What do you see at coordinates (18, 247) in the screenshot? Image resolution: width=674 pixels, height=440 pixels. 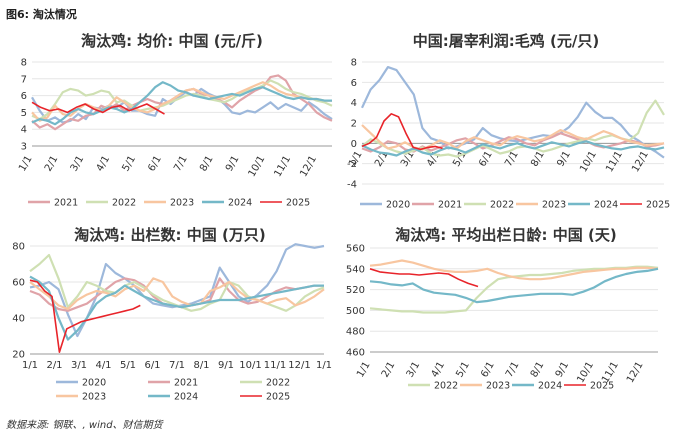 I see `y-tick-label: 80` at bounding box center [18, 247].